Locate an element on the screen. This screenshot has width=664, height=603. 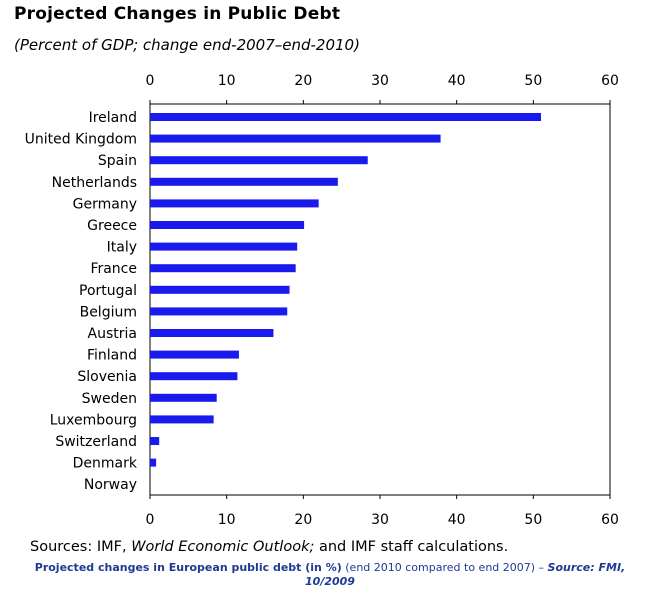
bottom-tick-label-20: 20 is located at coordinates (303, 520).